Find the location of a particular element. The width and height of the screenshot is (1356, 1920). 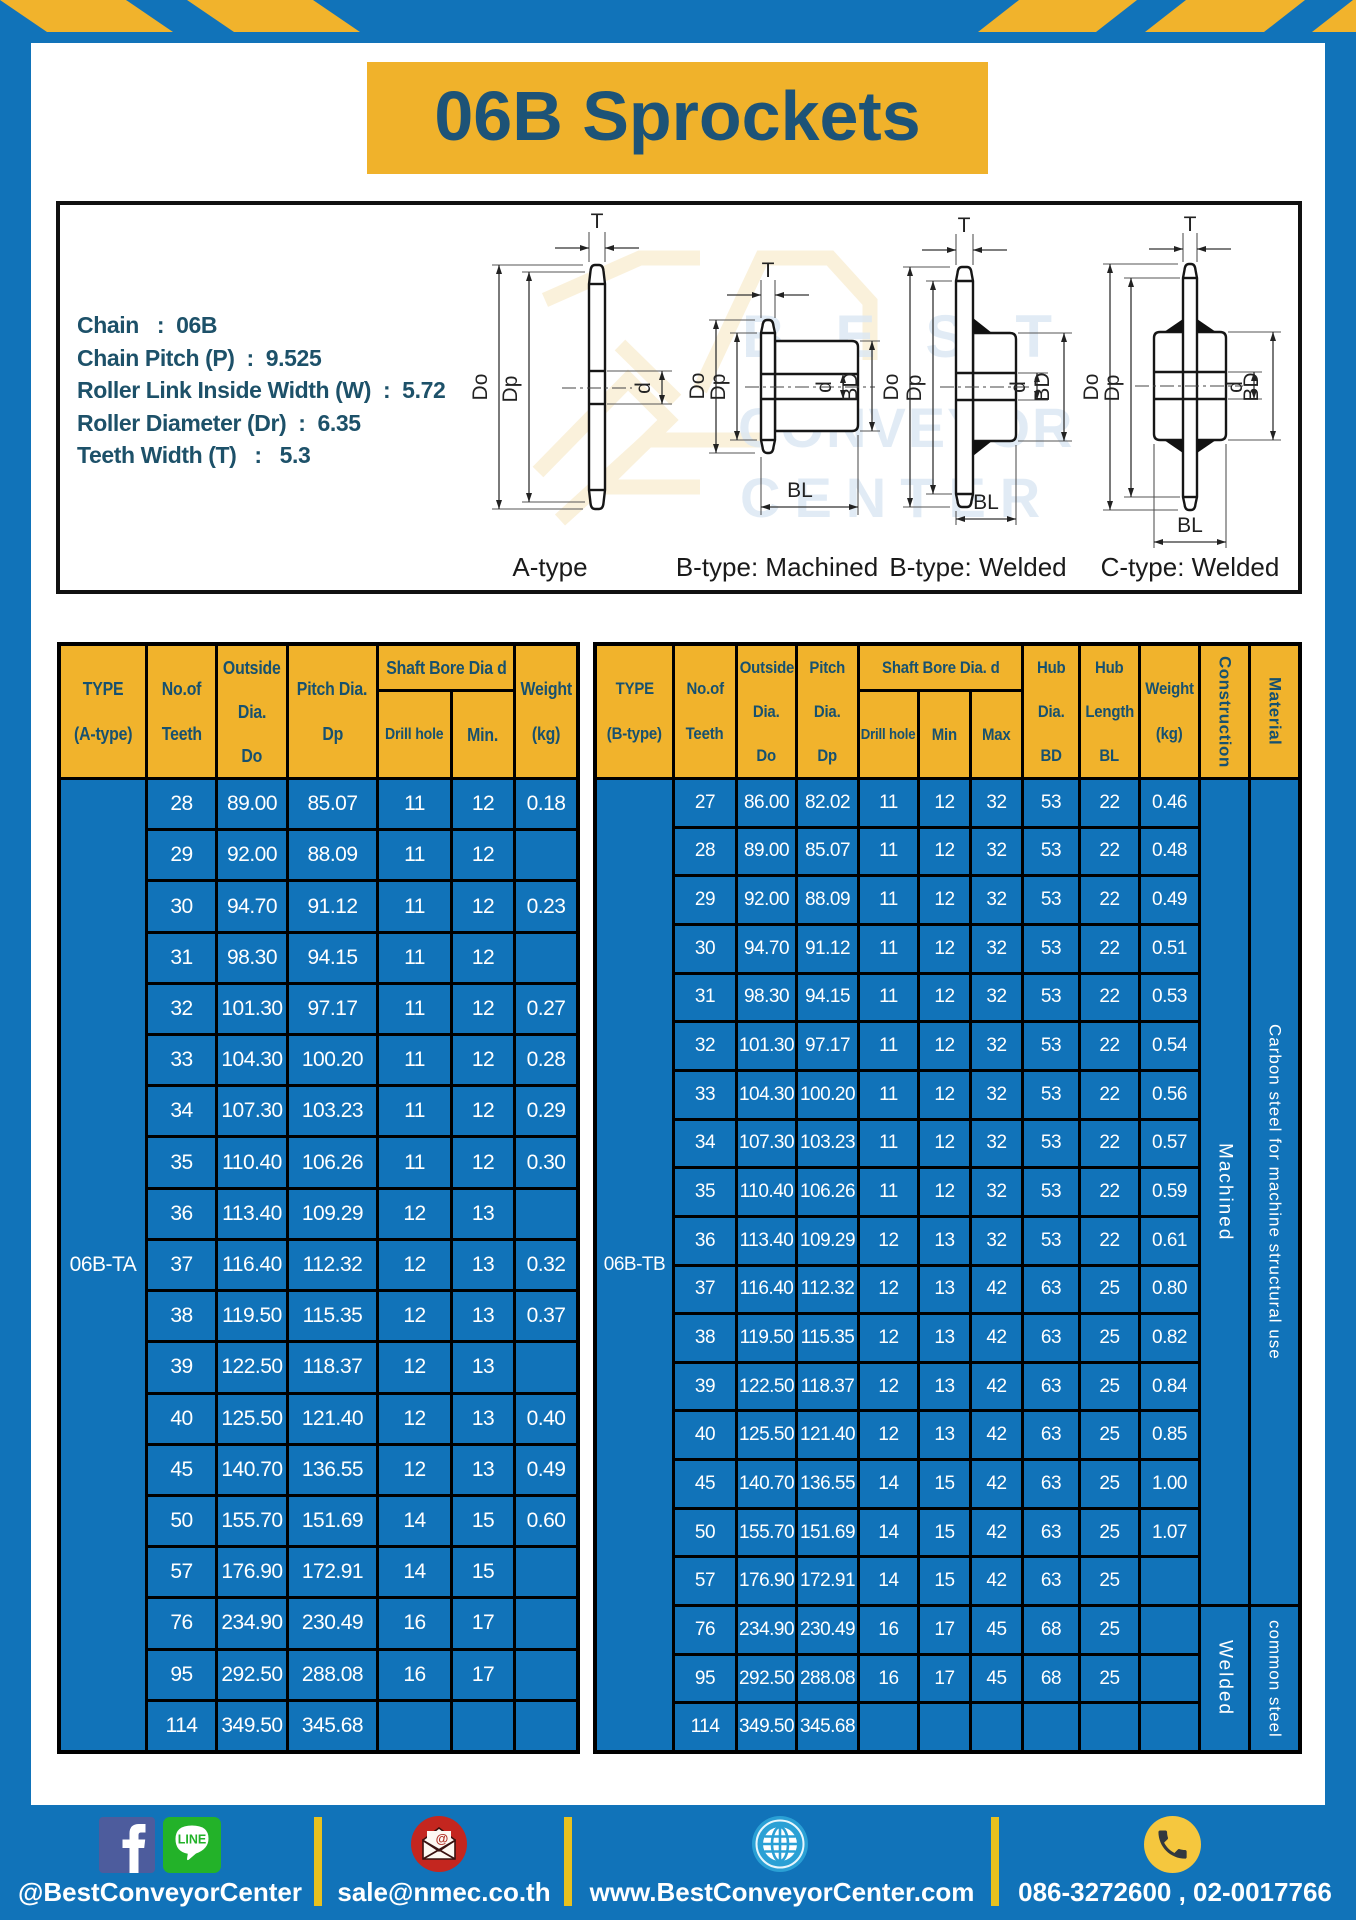

svg-text: A-type is located at coordinates (549, 567).